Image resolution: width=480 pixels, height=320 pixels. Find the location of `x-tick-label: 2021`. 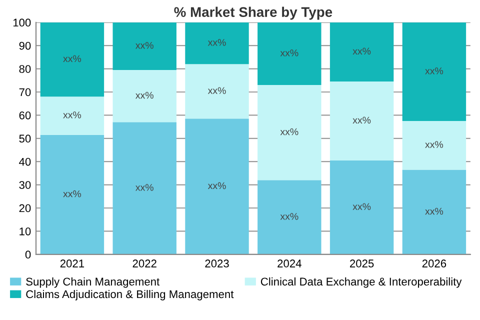

x-tick-label: 2021 is located at coordinates (72, 264).